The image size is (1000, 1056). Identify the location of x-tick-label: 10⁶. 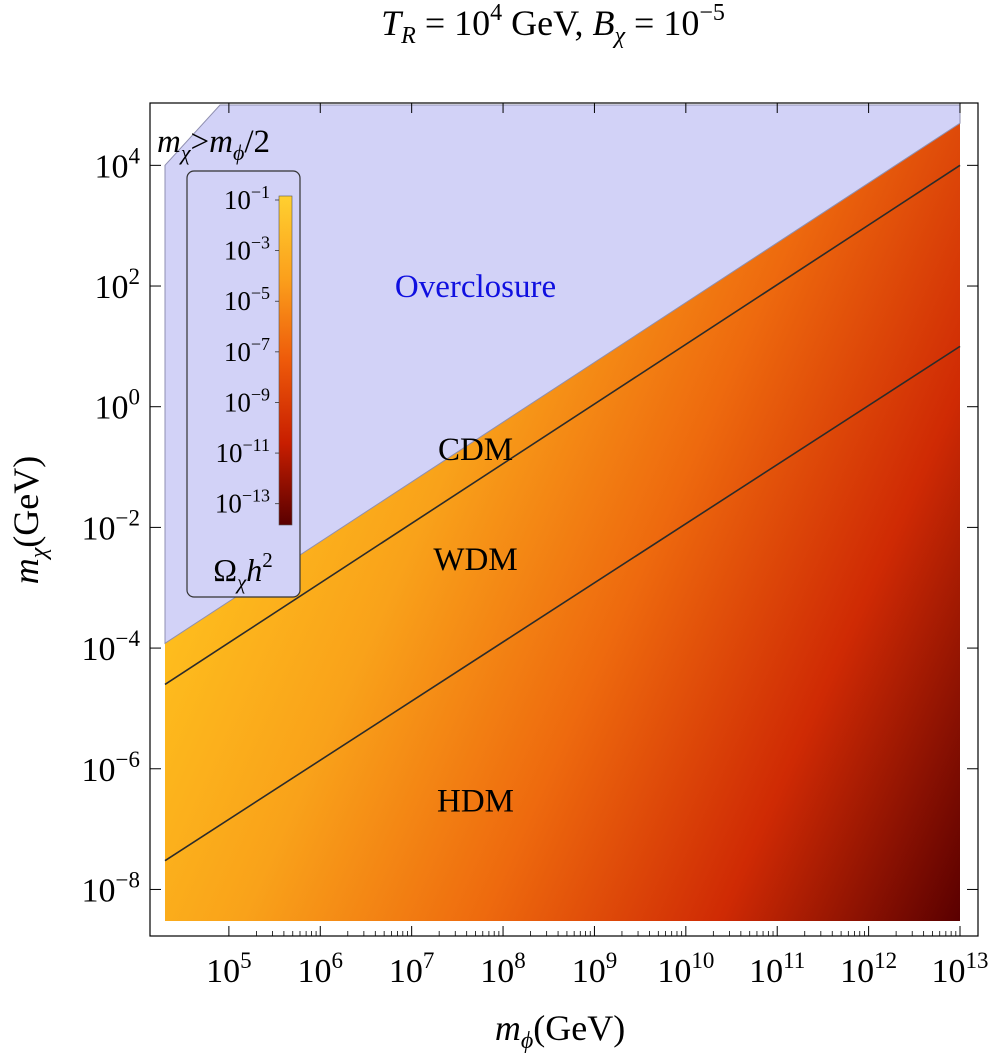
(321, 969).